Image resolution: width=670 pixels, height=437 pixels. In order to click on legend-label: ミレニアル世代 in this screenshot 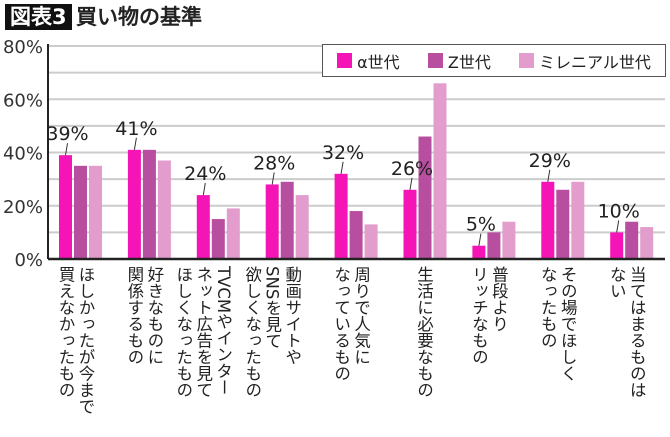, I will do `click(595, 62)`.